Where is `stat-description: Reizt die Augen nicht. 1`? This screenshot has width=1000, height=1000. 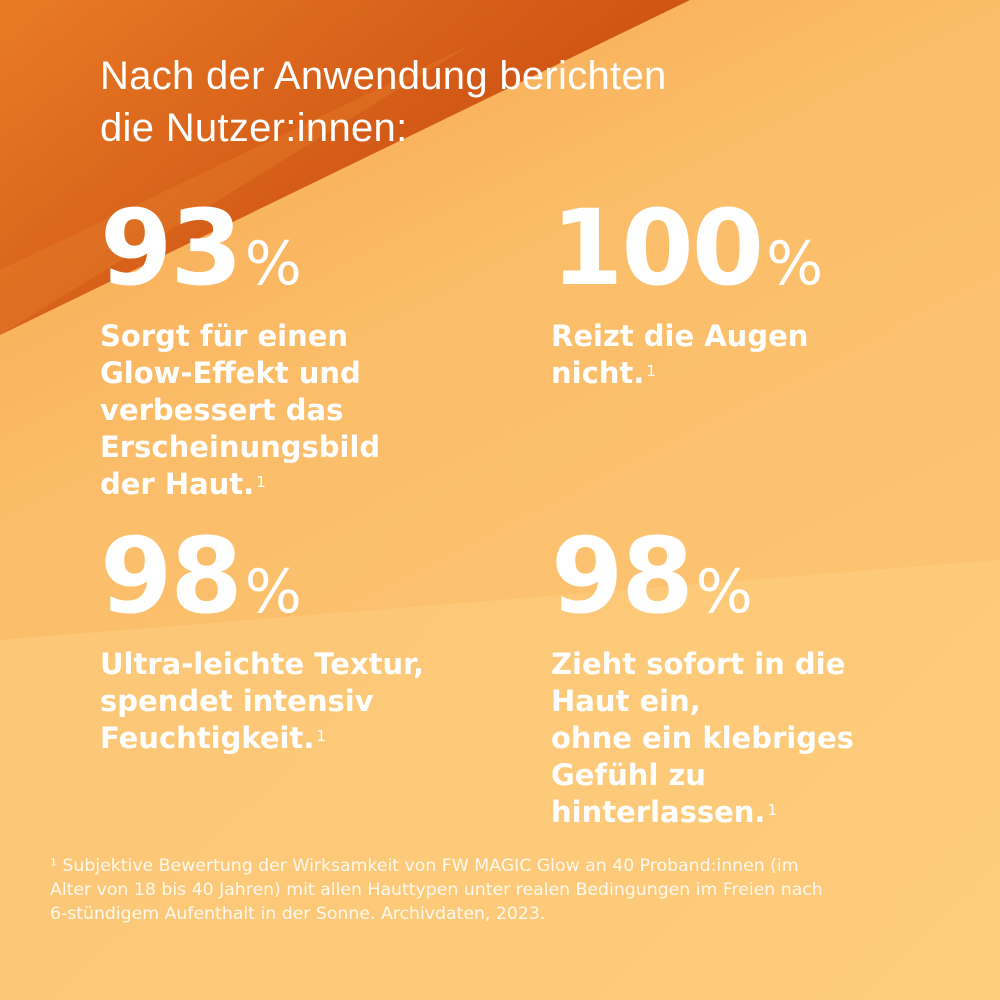 stat-description: Reizt die Augen nicht. 1 is located at coordinates (687, 355).